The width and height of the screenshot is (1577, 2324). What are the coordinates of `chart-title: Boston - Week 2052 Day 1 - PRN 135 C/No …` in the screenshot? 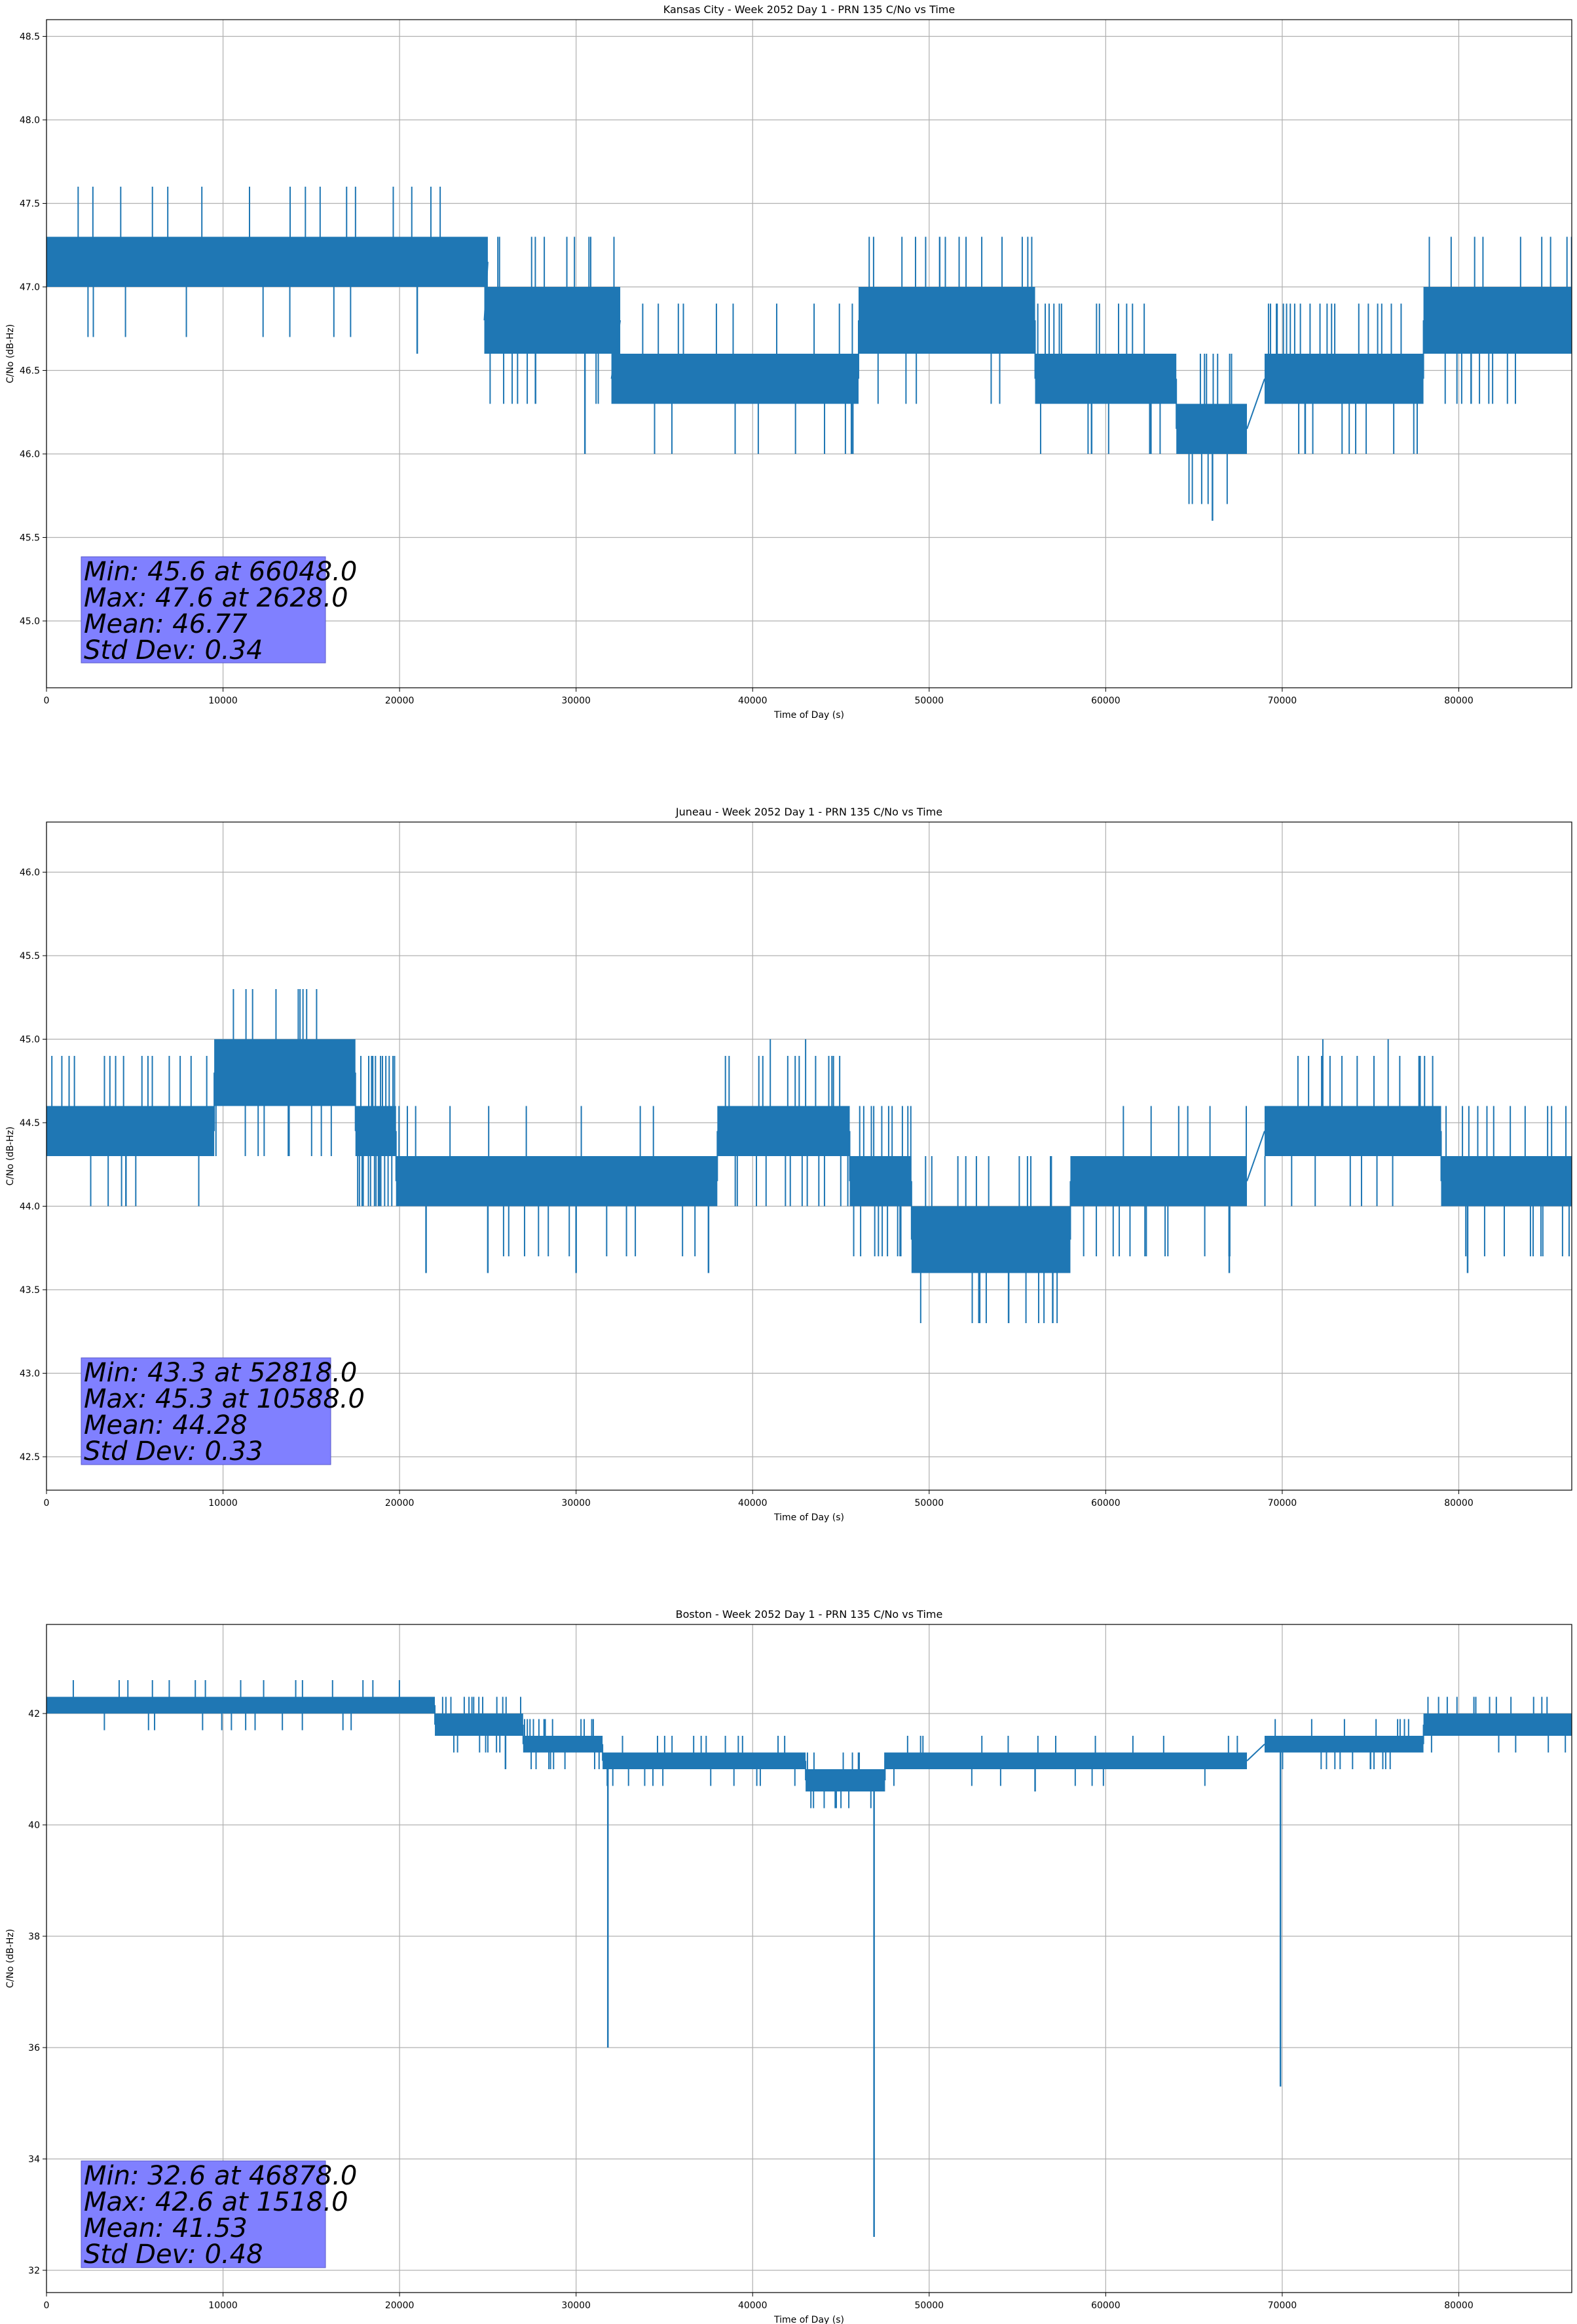 It's located at (809, 1614).